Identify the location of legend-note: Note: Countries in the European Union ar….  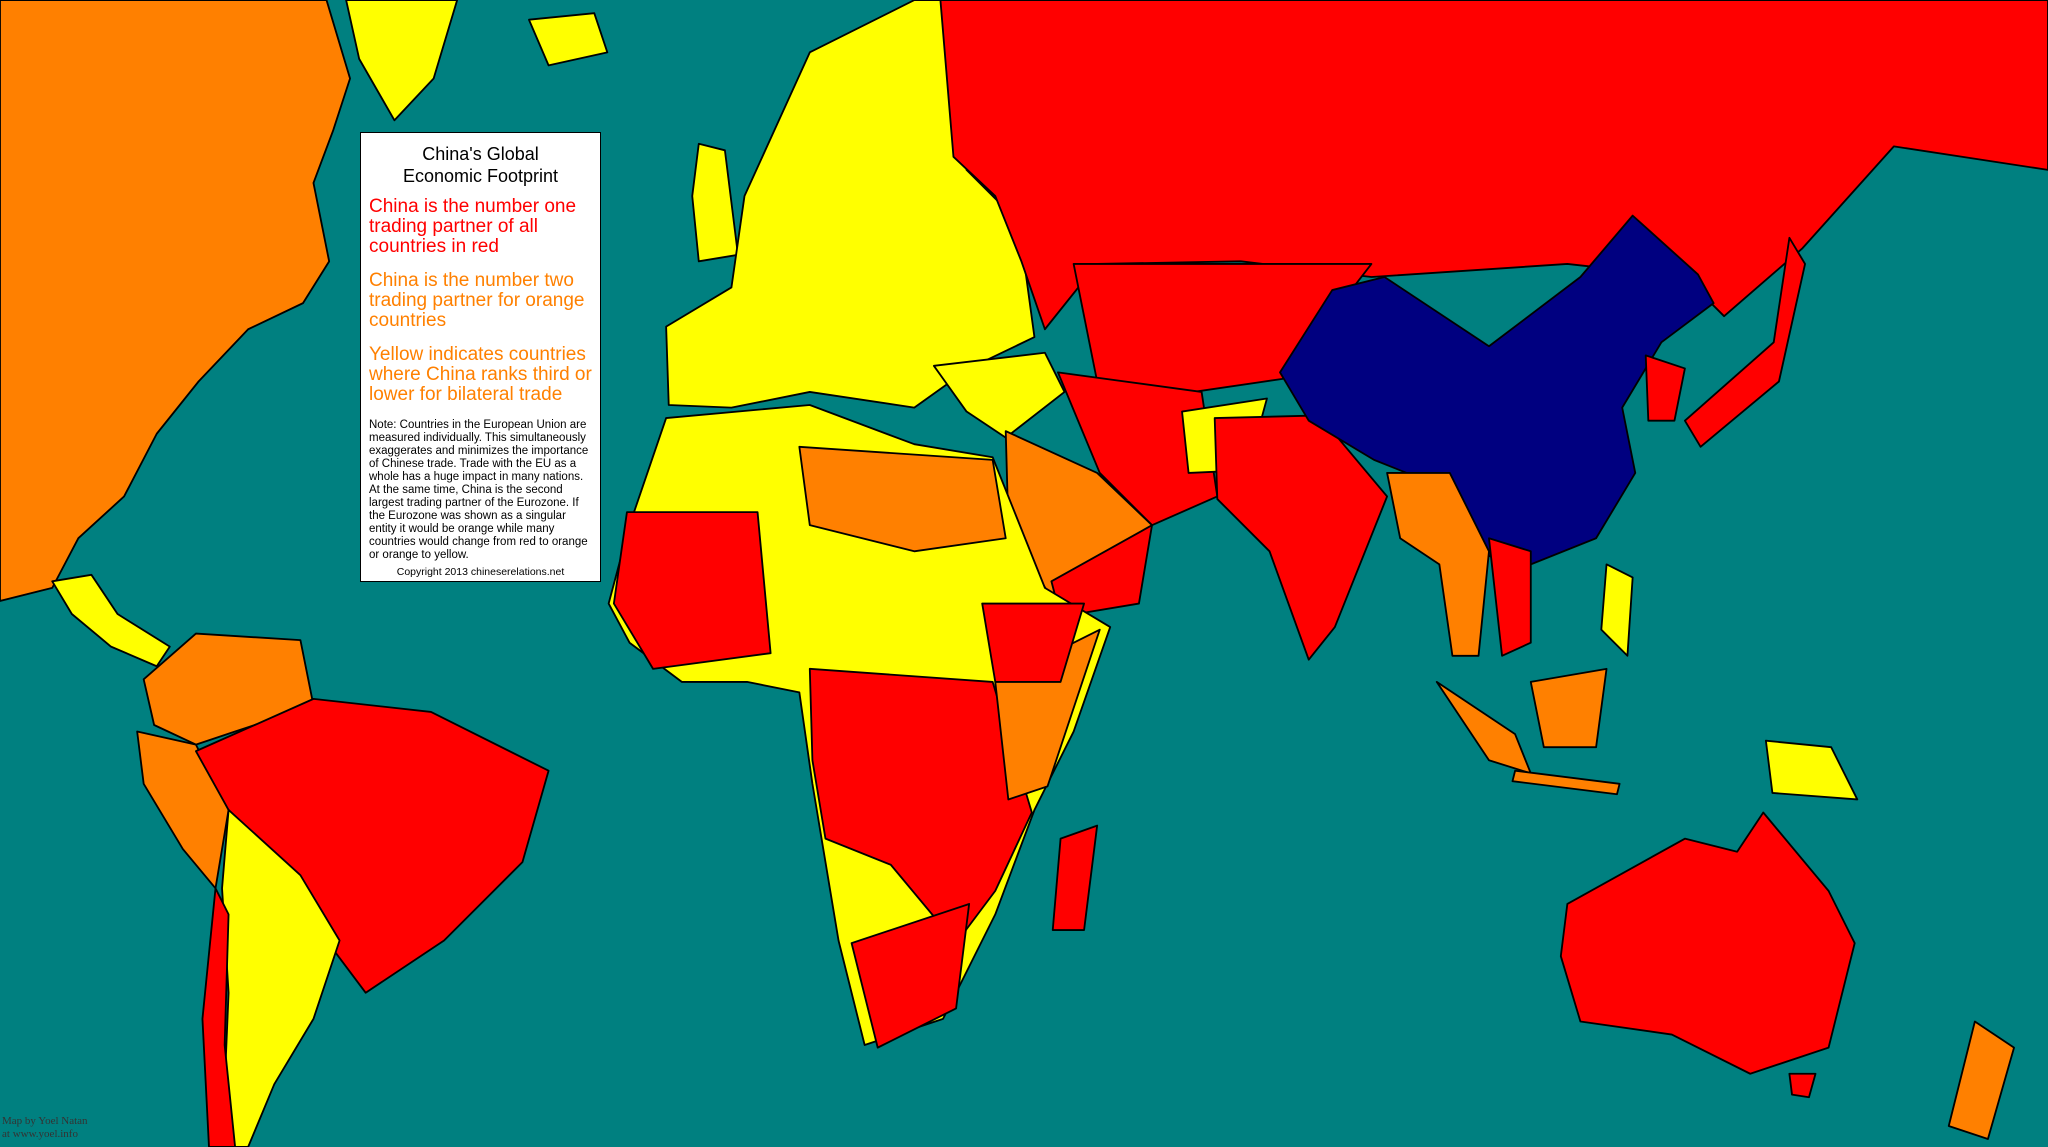
(479, 490).